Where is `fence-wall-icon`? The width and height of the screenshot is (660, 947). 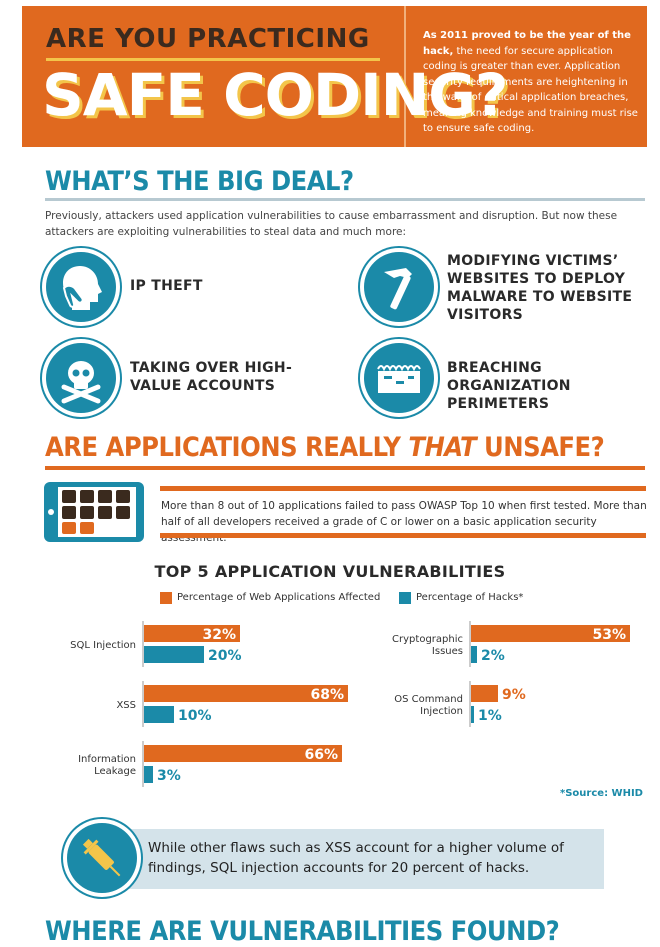 fence-wall-icon is located at coordinates (399, 378).